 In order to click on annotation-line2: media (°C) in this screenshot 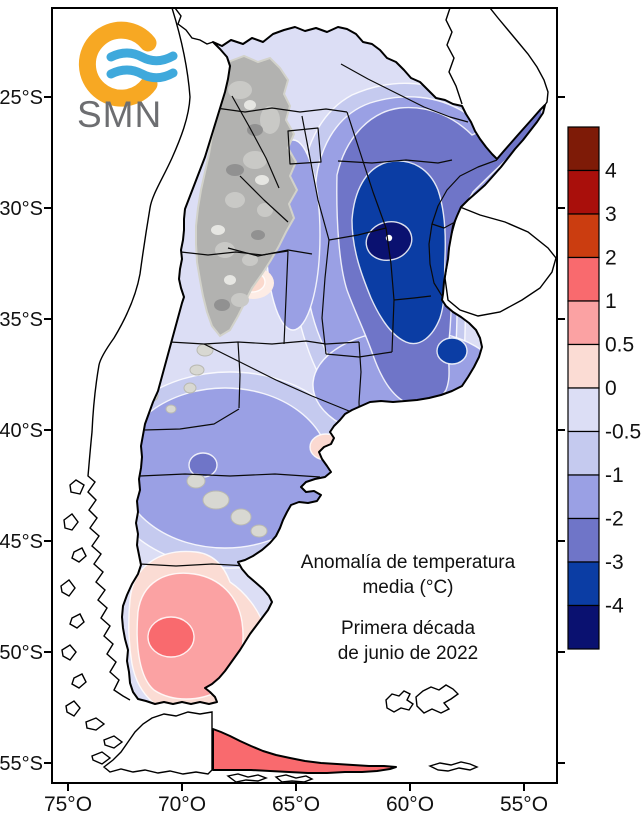, I will do `click(407, 587)`.